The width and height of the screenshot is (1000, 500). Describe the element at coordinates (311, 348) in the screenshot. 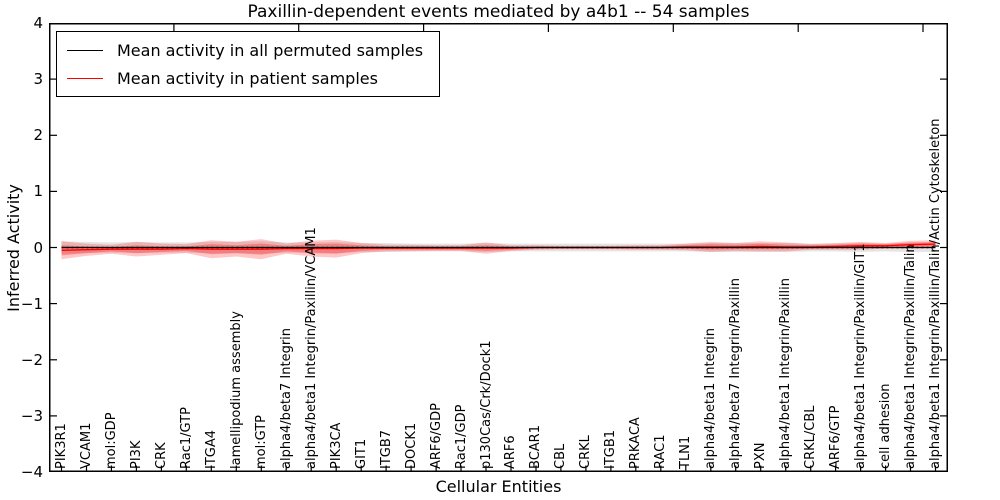

I see `x-tick-label: alpha4/beta1 Integrin/Paxillin/VCAM1` at that location.